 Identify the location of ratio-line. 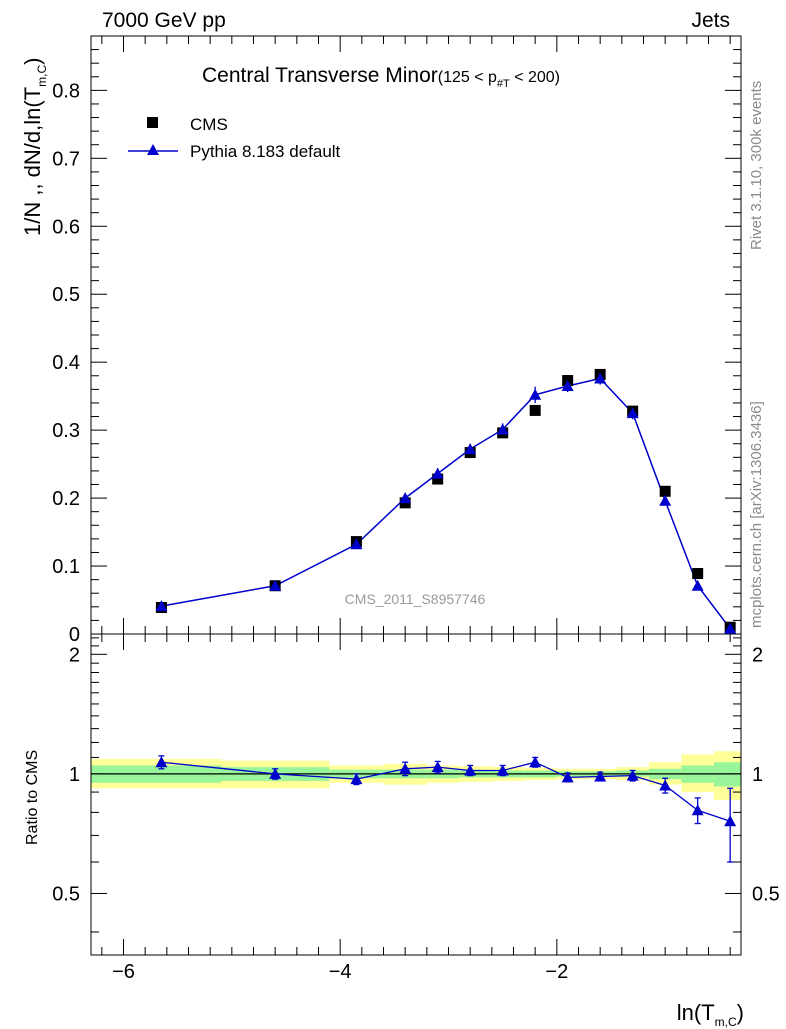
(446, 791).